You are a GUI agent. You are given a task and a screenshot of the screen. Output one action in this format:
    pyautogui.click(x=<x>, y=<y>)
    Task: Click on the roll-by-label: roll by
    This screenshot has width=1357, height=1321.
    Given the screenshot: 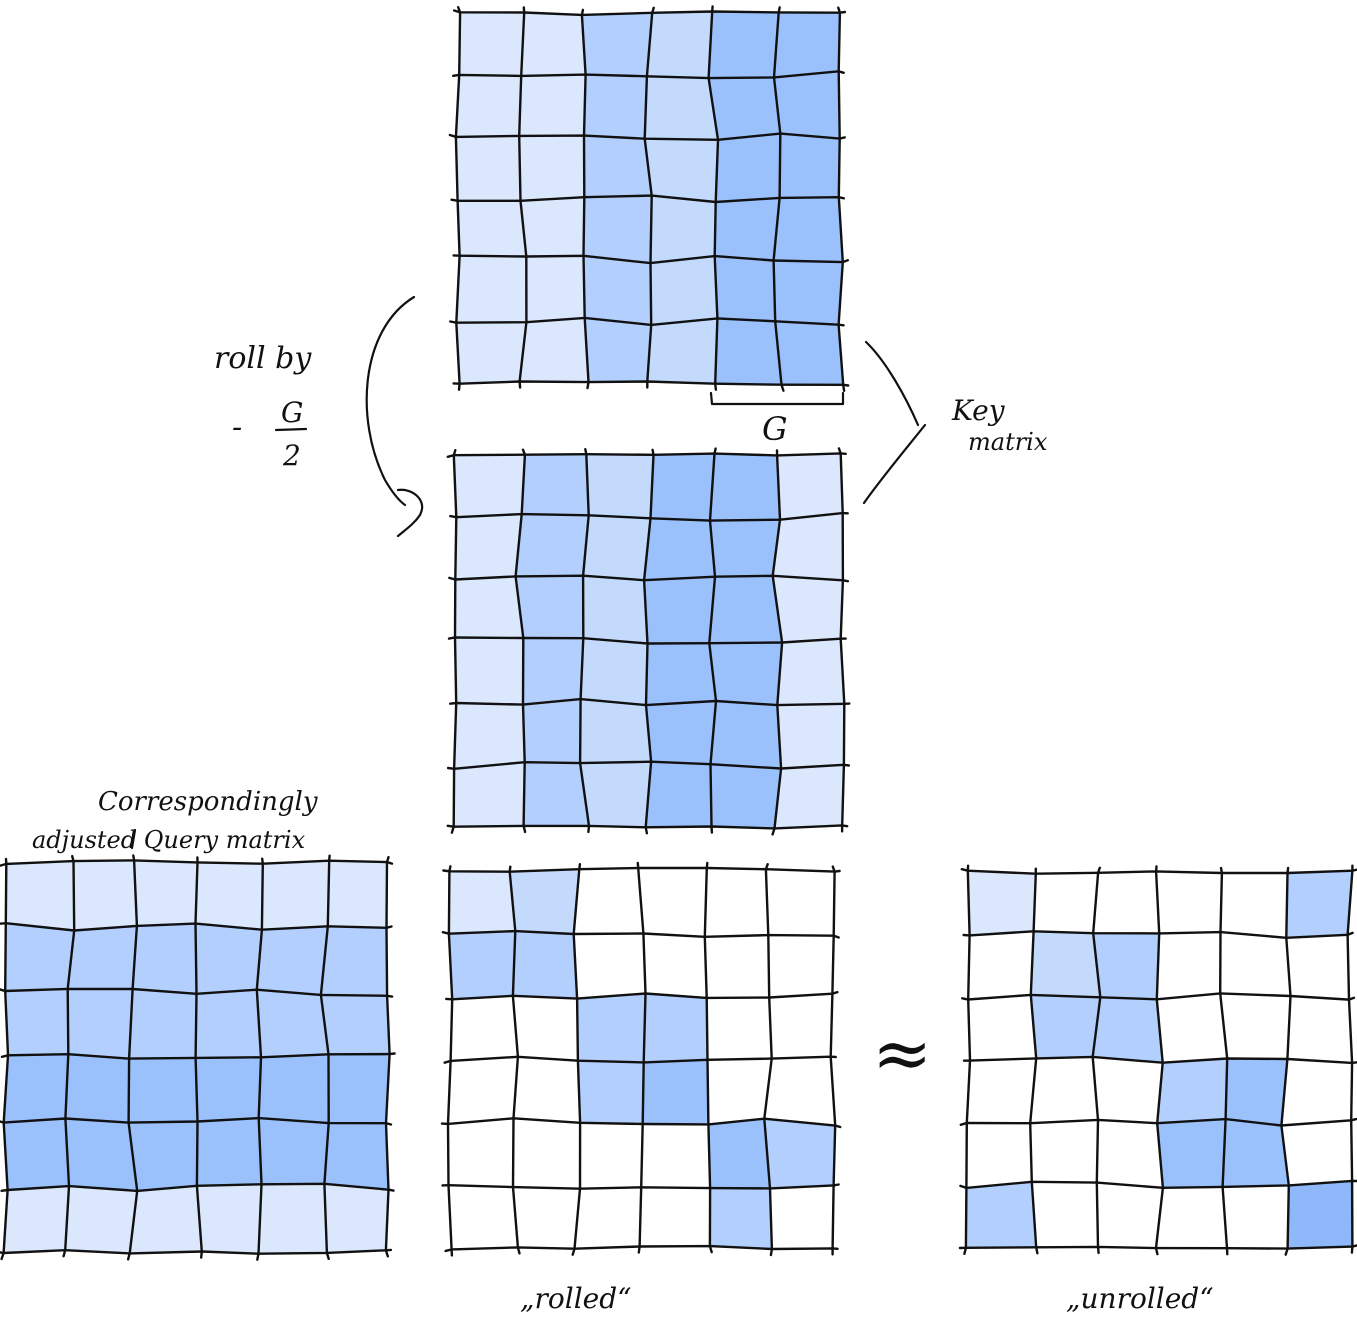 What is the action you would take?
    pyautogui.click(x=263, y=358)
    